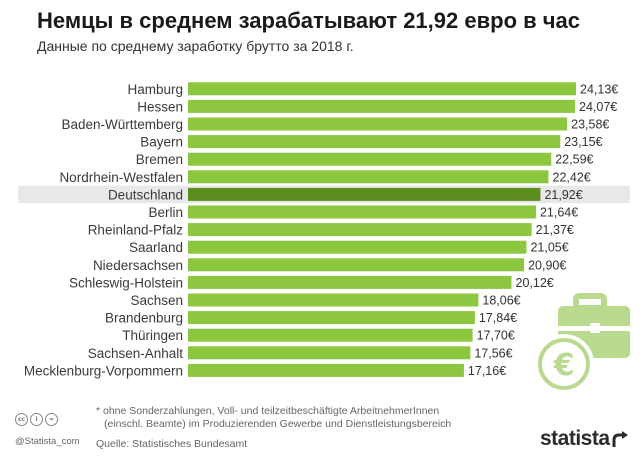 The image size is (644, 459). I want to click on social-handle: @Statista_com, so click(47, 441).